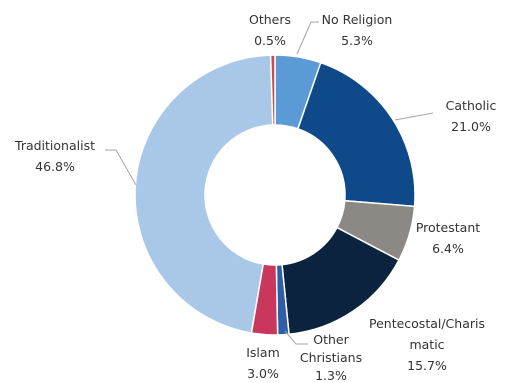 The height and width of the screenshot is (383, 508). Describe the element at coordinates (340, 281) in the screenshot. I see `slice-pentecostal-charis-matic` at that location.